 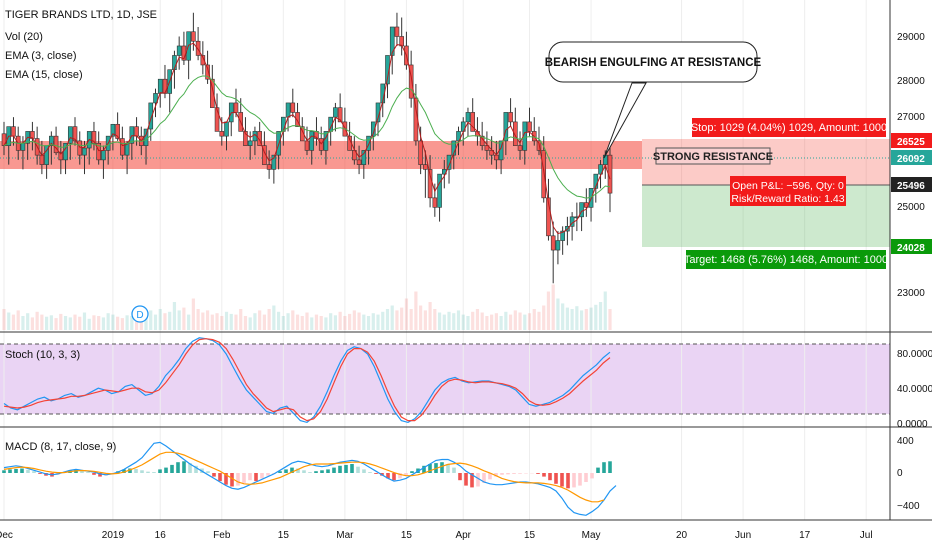 What do you see at coordinates (24, 37) in the screenshot?
I see `indicator-vol: Vol (20)` at bounding box center [24, 37].